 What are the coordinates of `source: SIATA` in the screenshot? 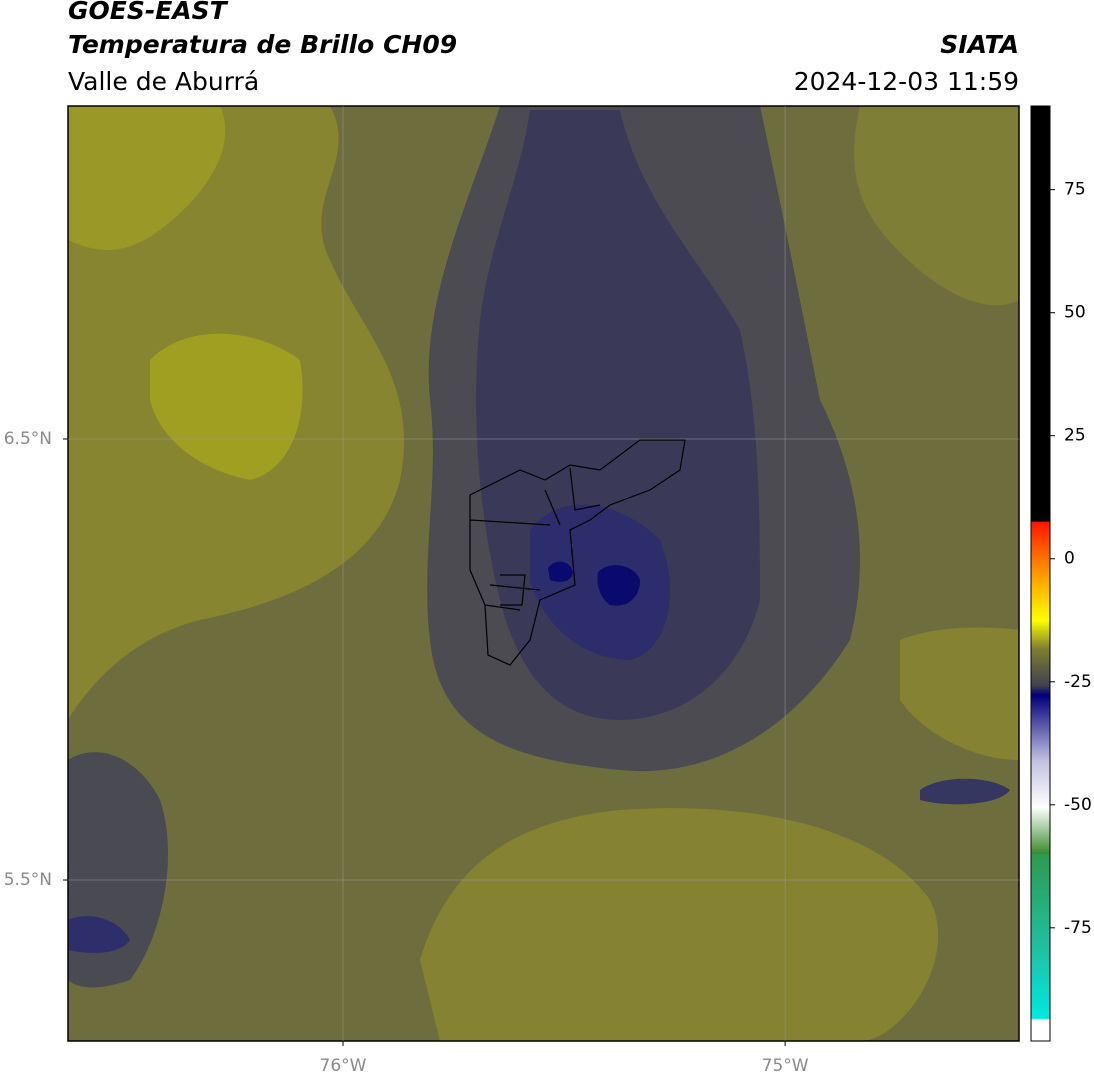 It's located at (979, 44).